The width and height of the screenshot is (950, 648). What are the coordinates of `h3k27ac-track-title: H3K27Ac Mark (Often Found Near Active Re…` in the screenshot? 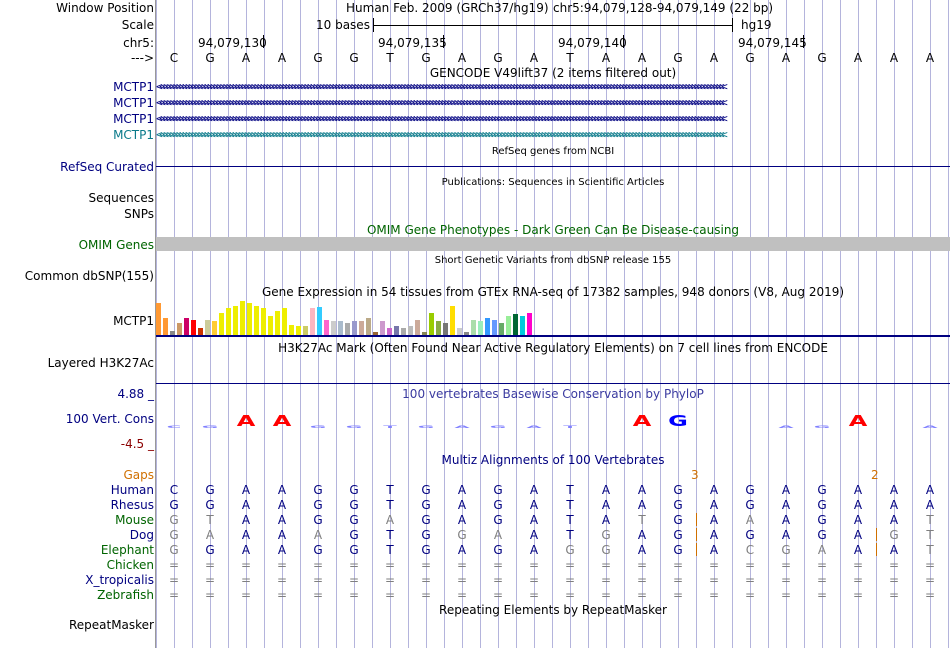 It's located at (553, 348).